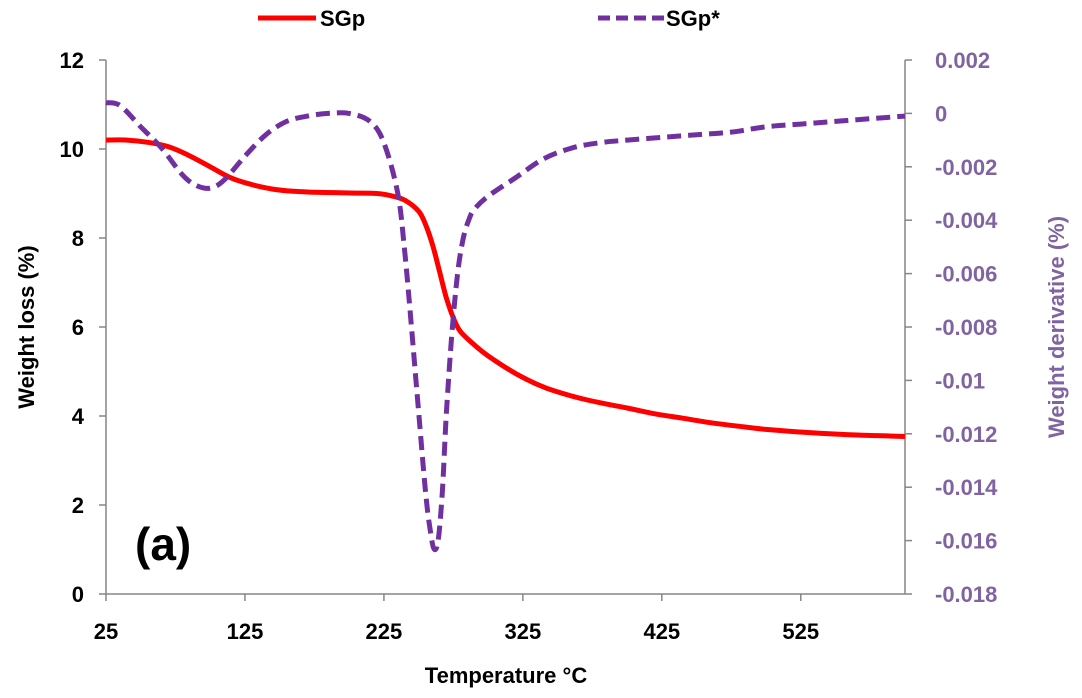 The height and width of the screenshot is (698, 1082). What do you see at coordinates (962, 60) in the screenshot?
I see `y2-tick-label: 0.002` at bounding box center [962, 60].